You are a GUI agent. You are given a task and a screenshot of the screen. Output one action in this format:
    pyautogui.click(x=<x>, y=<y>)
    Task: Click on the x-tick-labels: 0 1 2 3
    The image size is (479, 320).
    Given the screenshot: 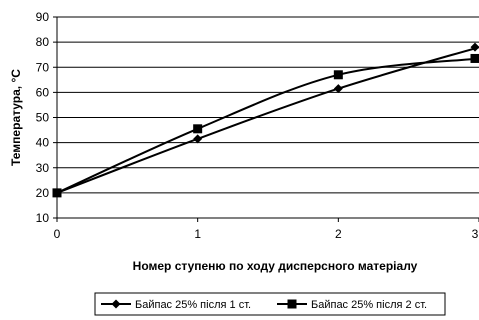 What is the action you would take?
    pyautogui.click(x=266, y=234)
    